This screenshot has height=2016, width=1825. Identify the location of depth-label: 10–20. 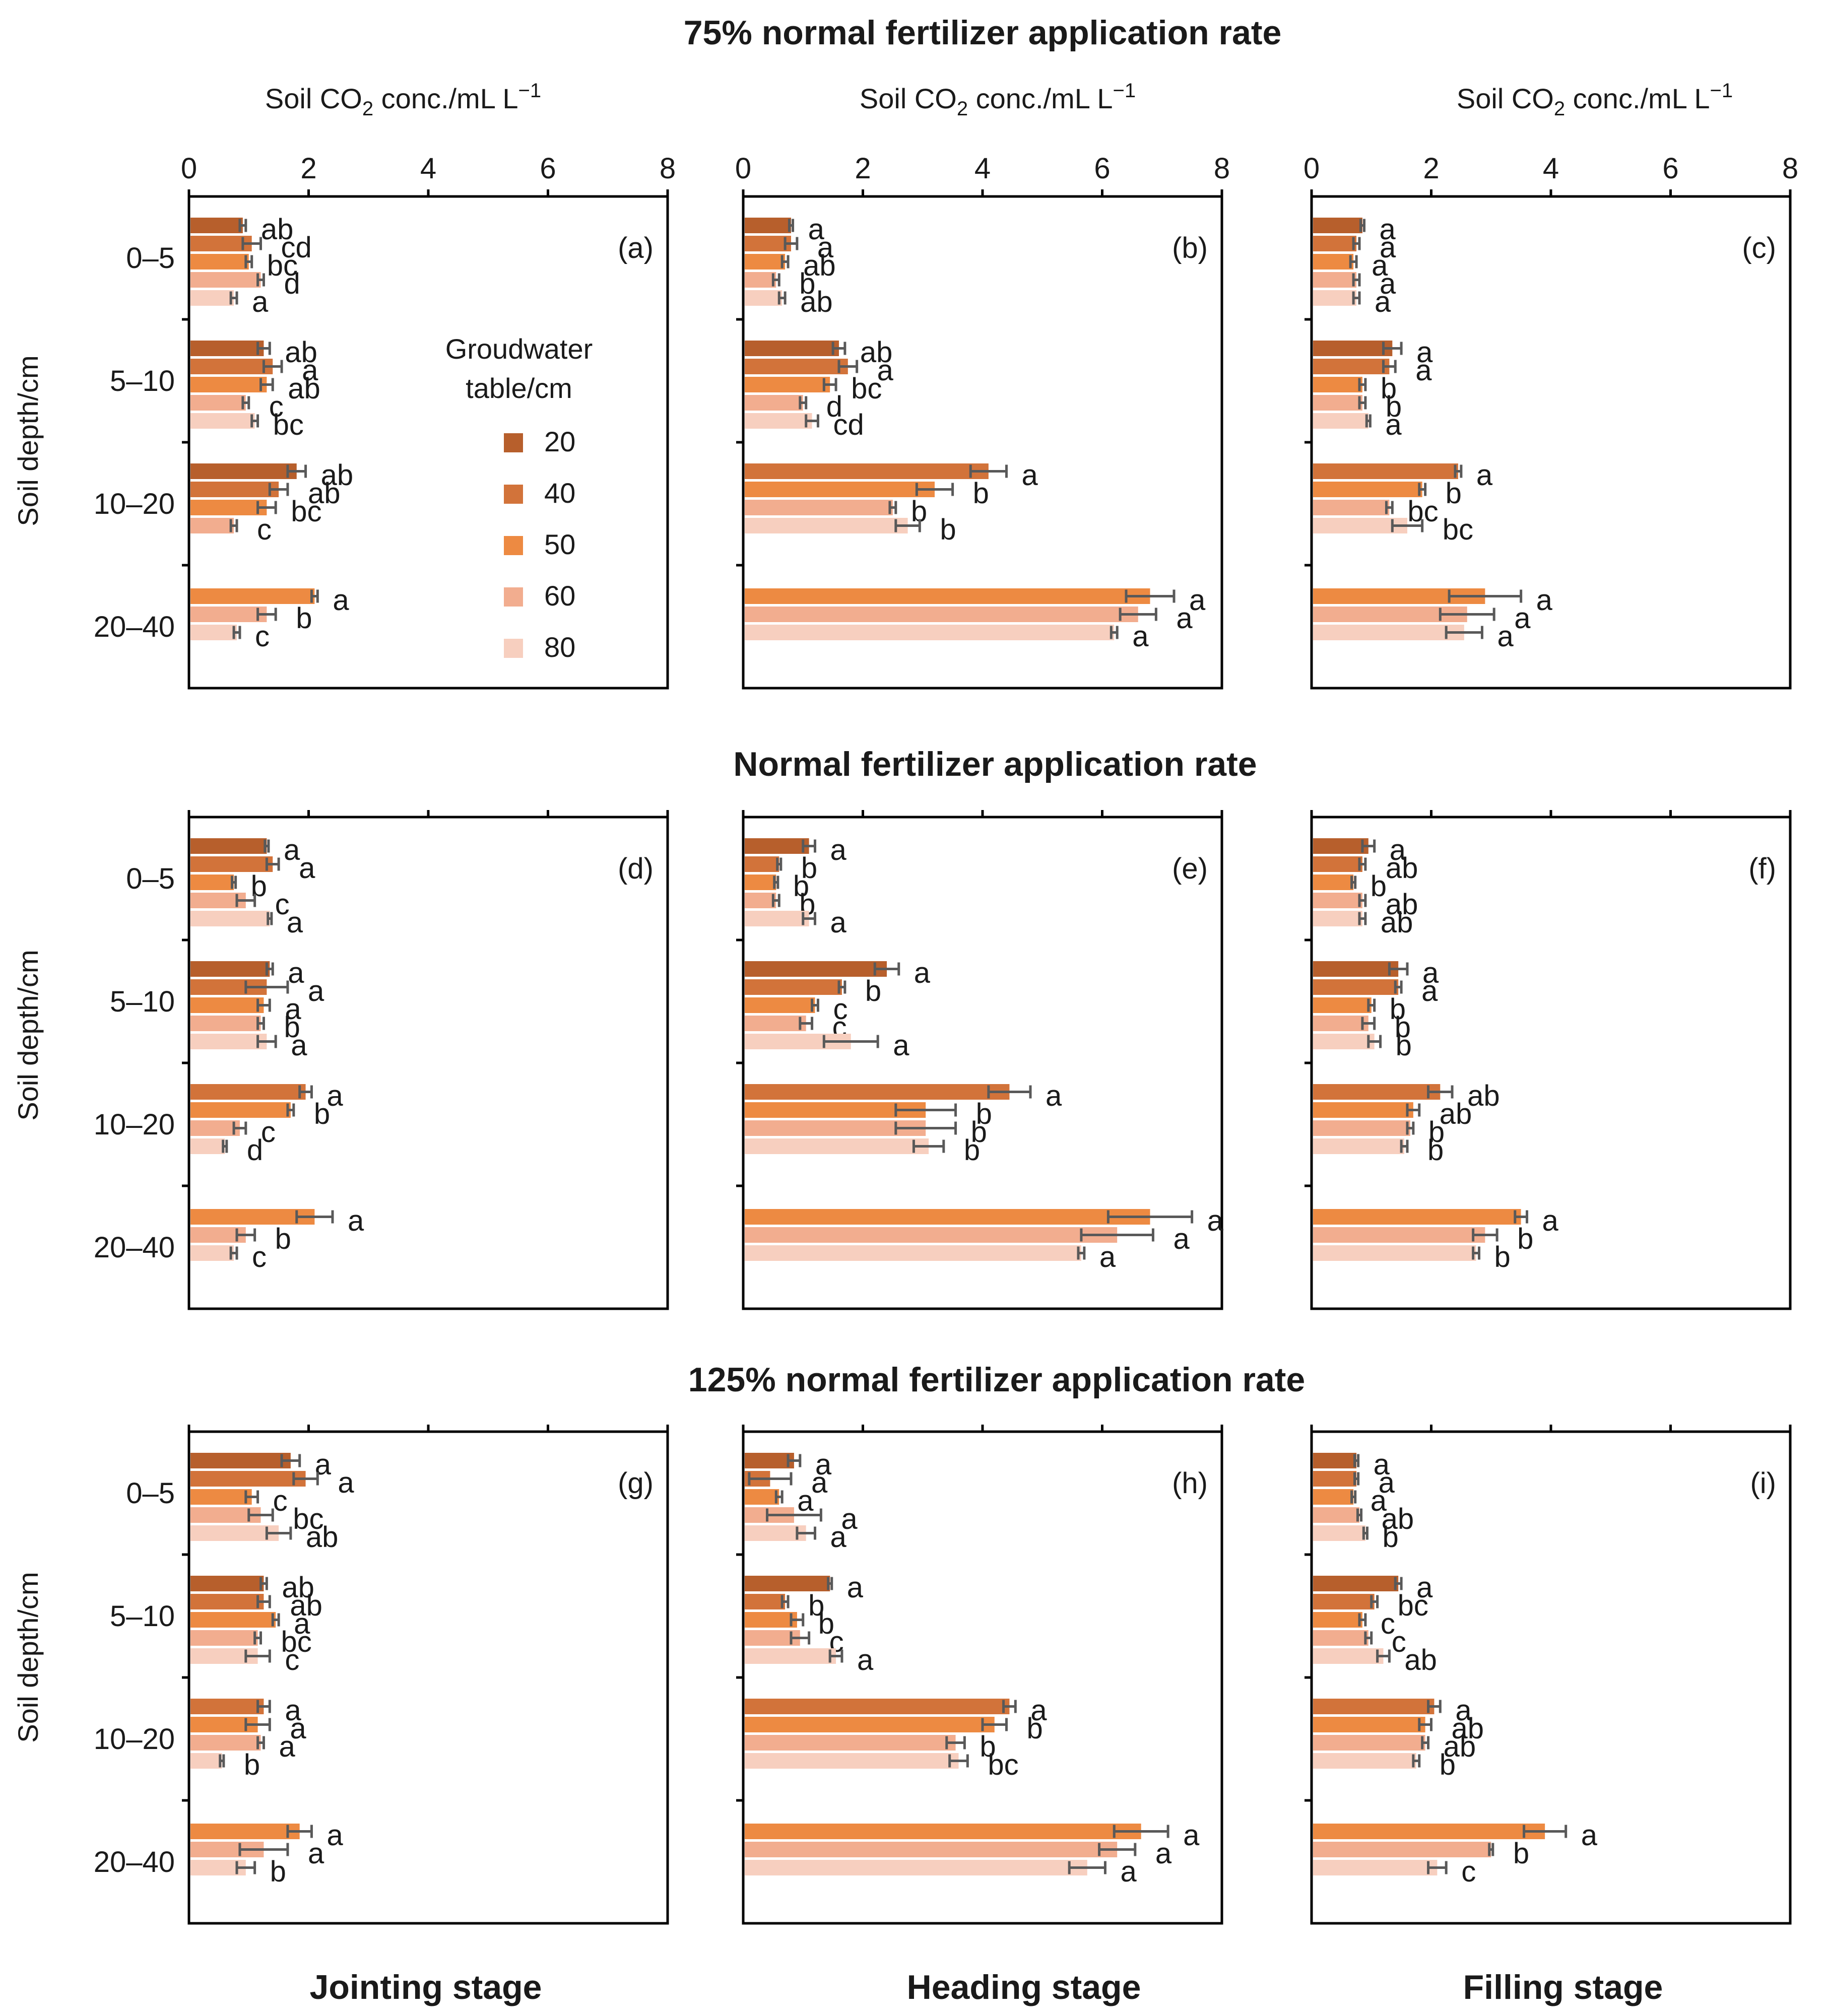
(135, 1739).